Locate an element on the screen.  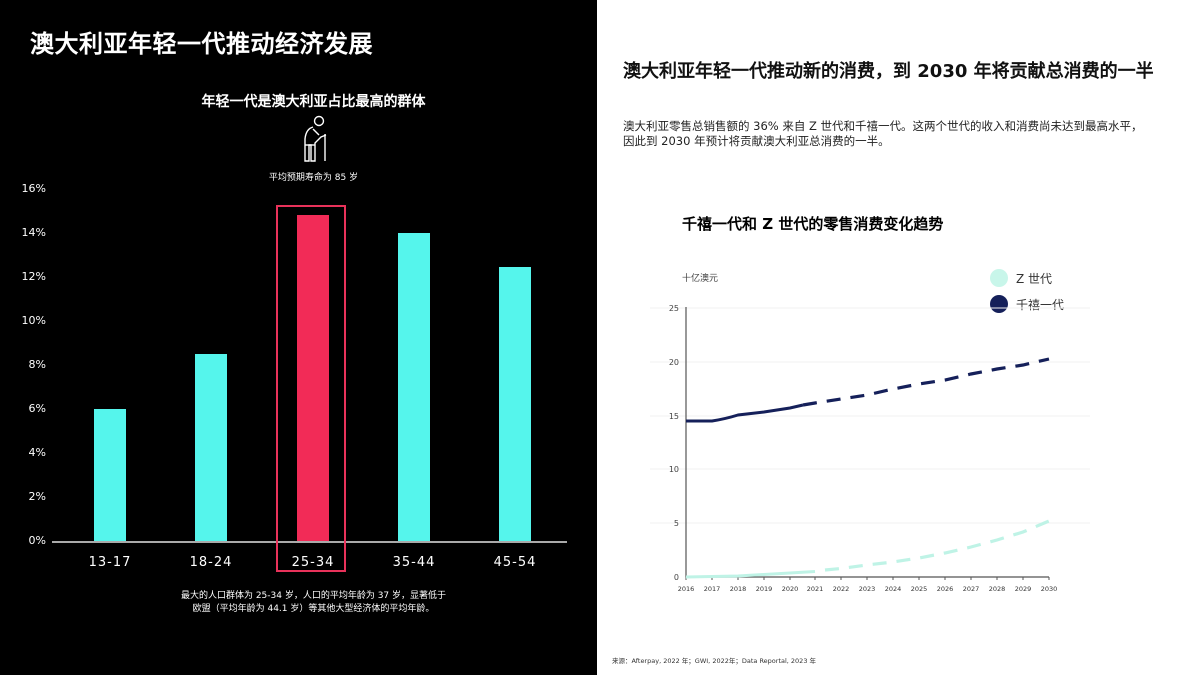
y-tick: 10% is located at coordinates (33, 320).